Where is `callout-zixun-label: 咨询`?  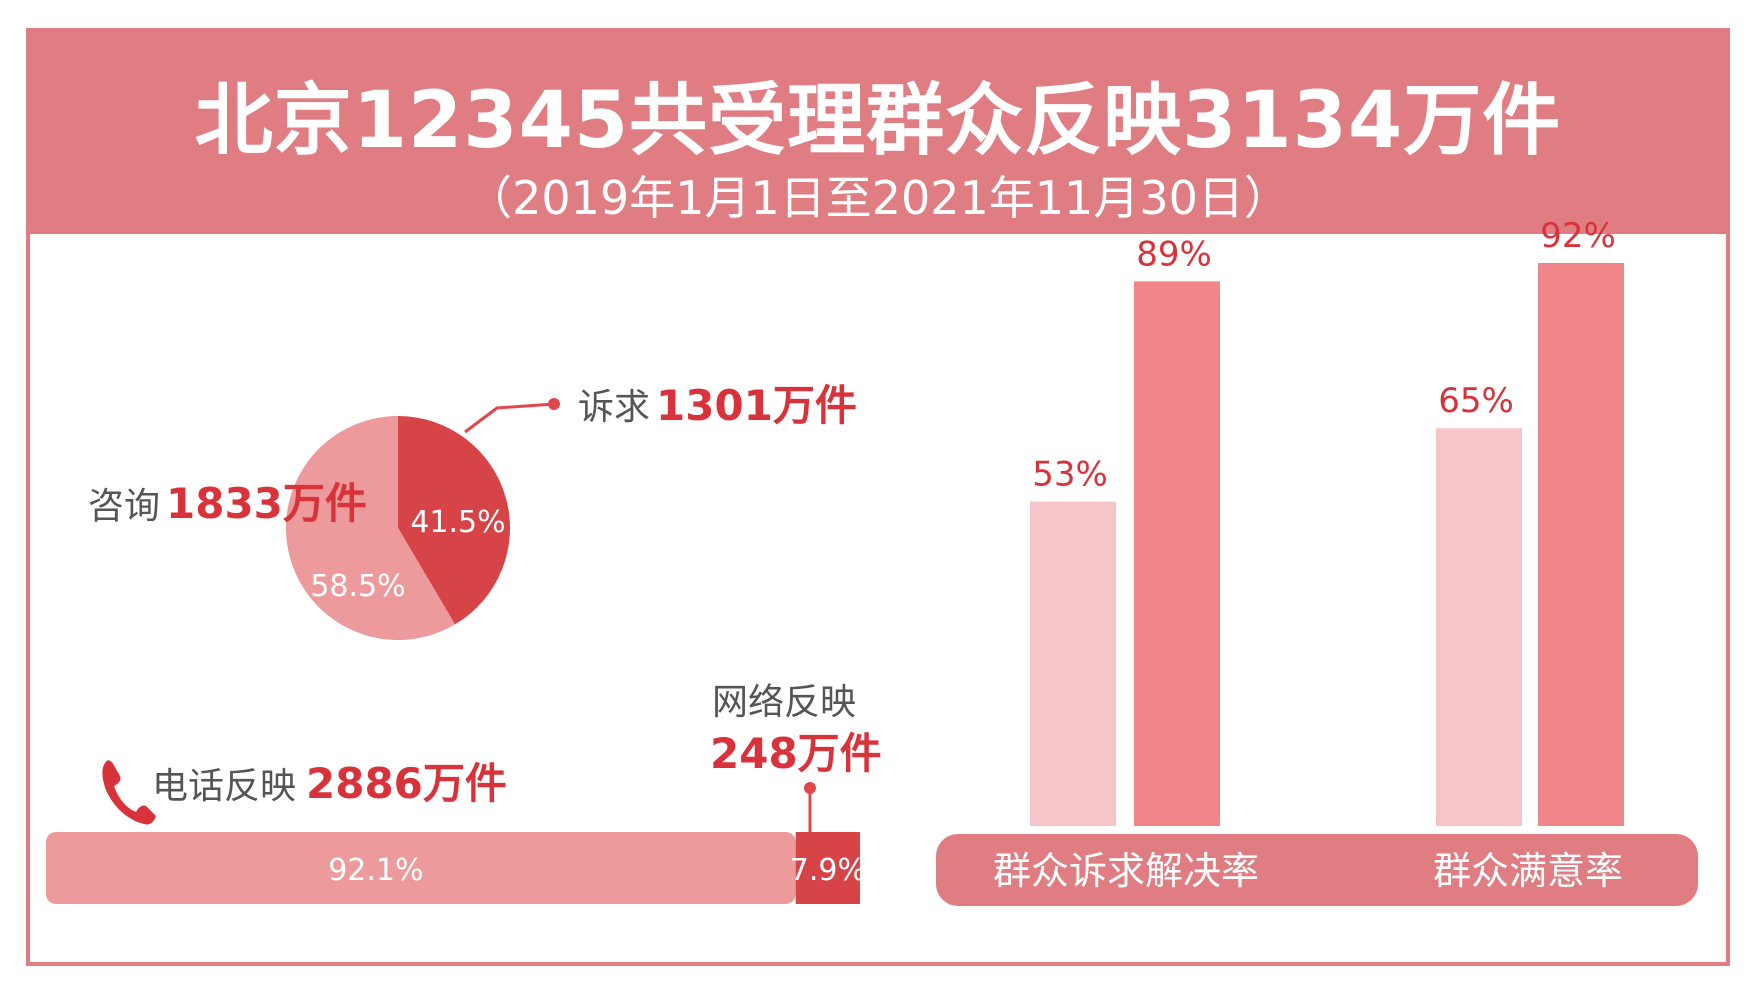 callout-zixun-label: 咨询 is located at coordinates (124, 506).